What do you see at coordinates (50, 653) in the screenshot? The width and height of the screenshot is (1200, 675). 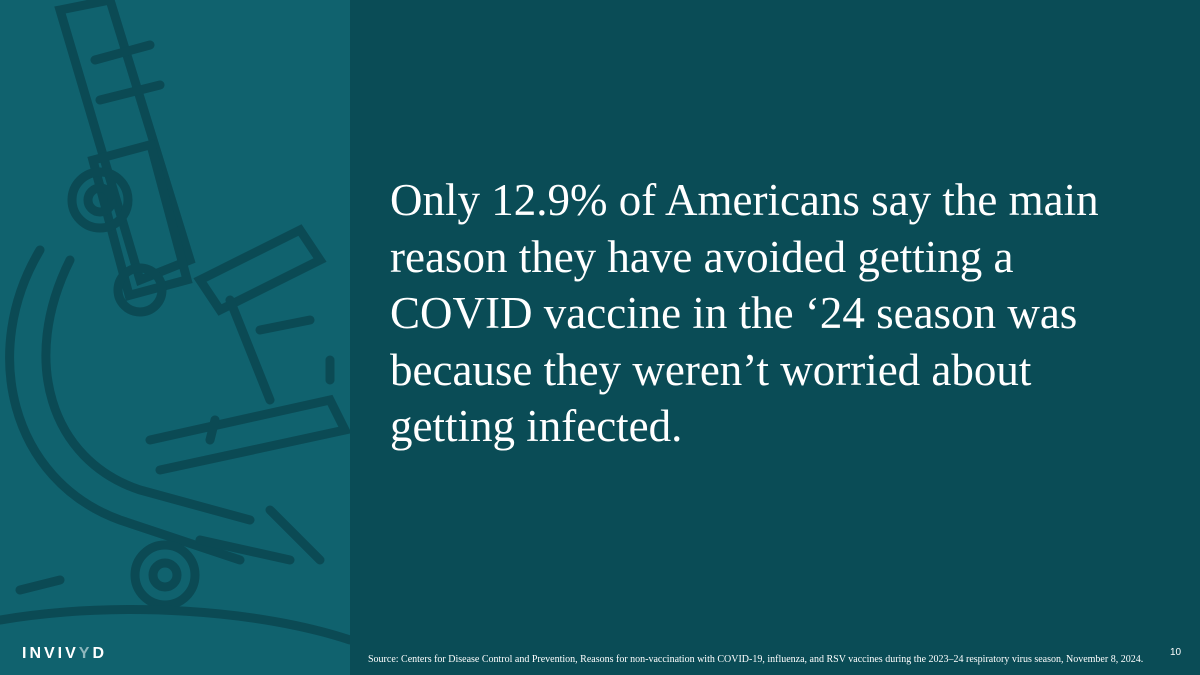 I see `logo-text: INVIV` at bounding box center [50, 653].